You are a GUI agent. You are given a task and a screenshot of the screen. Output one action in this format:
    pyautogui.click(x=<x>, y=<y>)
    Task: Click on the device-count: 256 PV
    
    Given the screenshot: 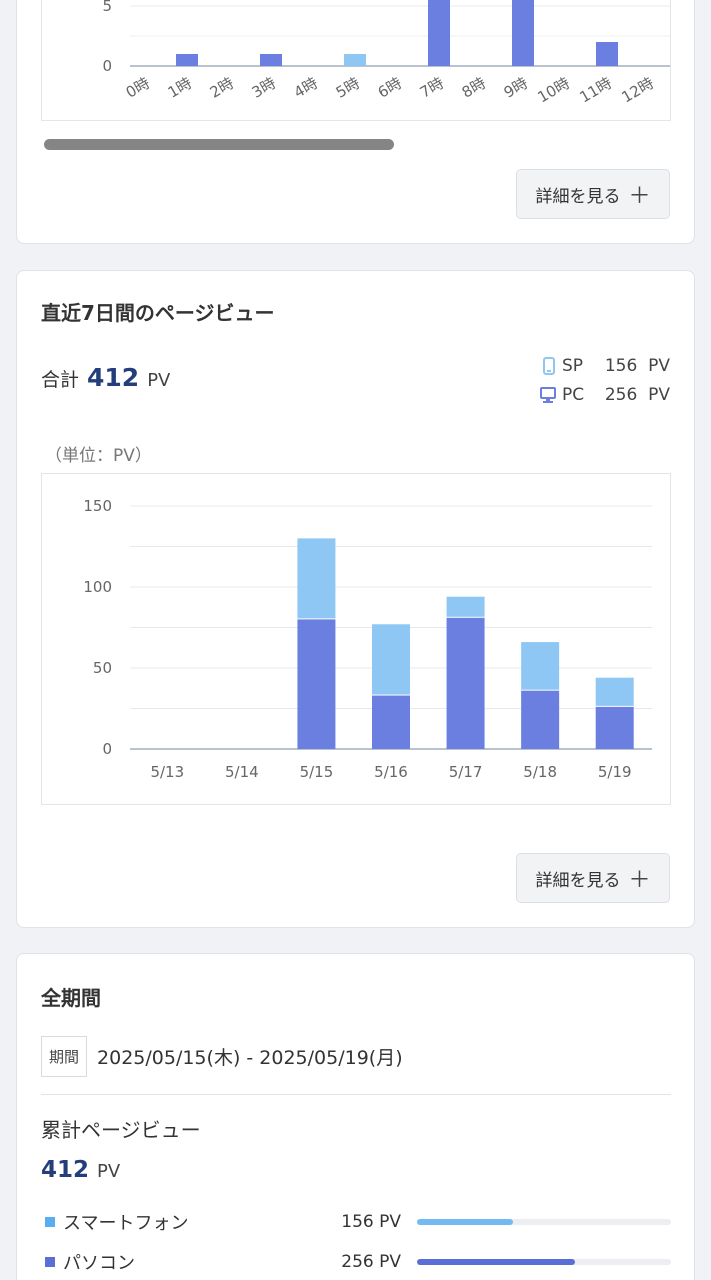 What is the action you would take?
    pyautogui.click(x=371, y=1262)
    